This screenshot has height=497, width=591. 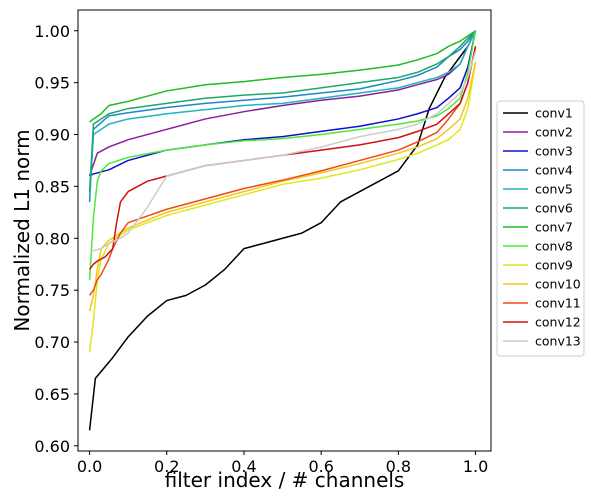 What do you see at coordinates (554, 227) in the screenshot?
I see `legend-label-conv7: conv7` at bounding box center [554, 227].